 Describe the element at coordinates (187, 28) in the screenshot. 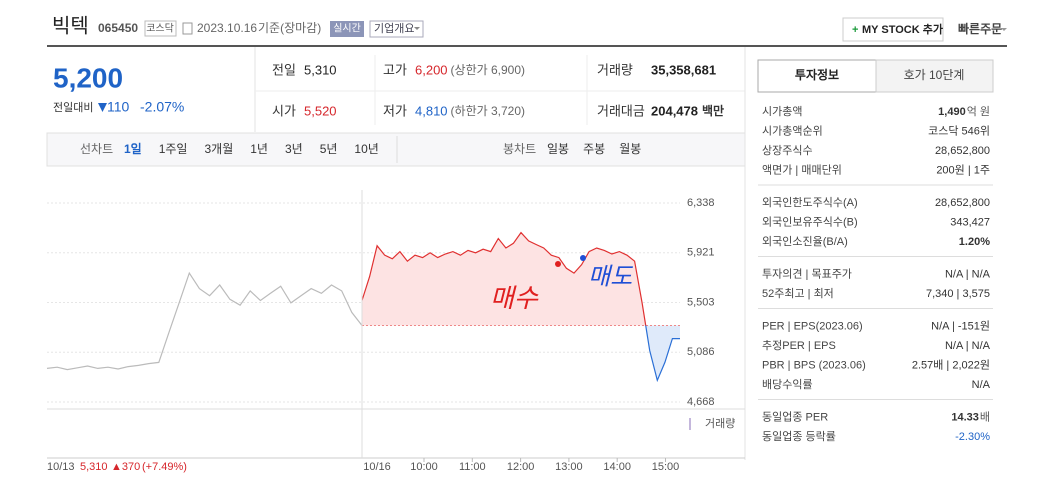

I see `calendar-icon` at that location.